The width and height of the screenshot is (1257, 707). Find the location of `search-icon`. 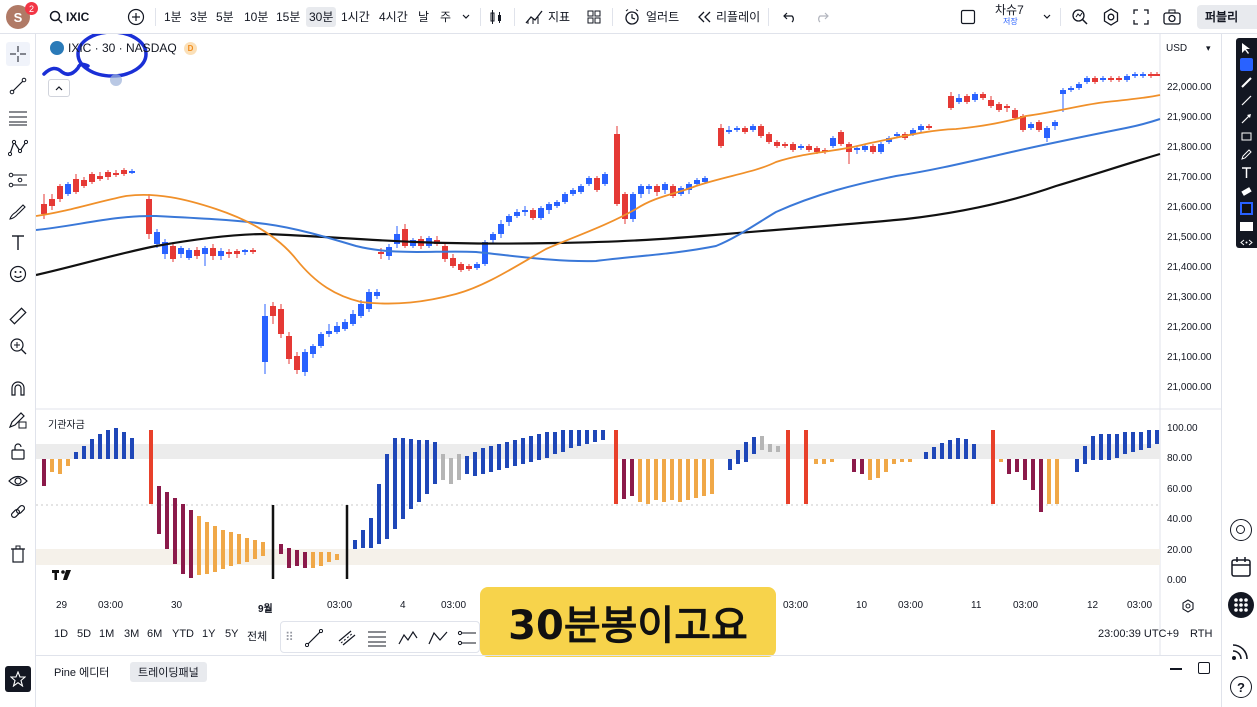

search-icon is located at coordinates (56, 17).